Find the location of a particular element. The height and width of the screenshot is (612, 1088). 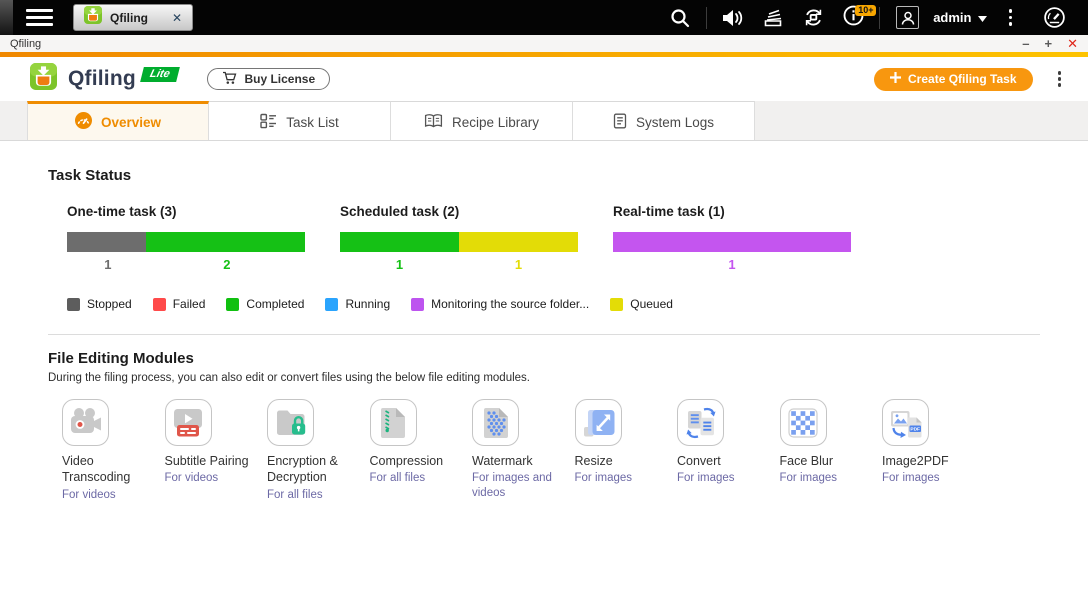

module-name: Subtitle Pairing is located at coordinates (206, 461).